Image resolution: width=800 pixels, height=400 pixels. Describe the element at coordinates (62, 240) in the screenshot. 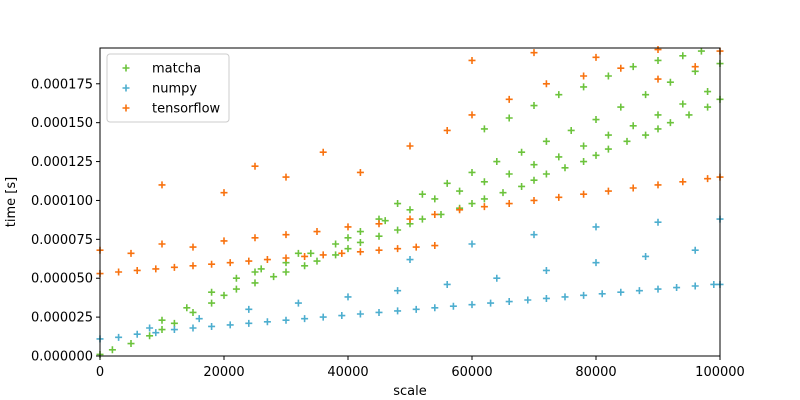

I see `y-tick-label: 0.000075` at that location.